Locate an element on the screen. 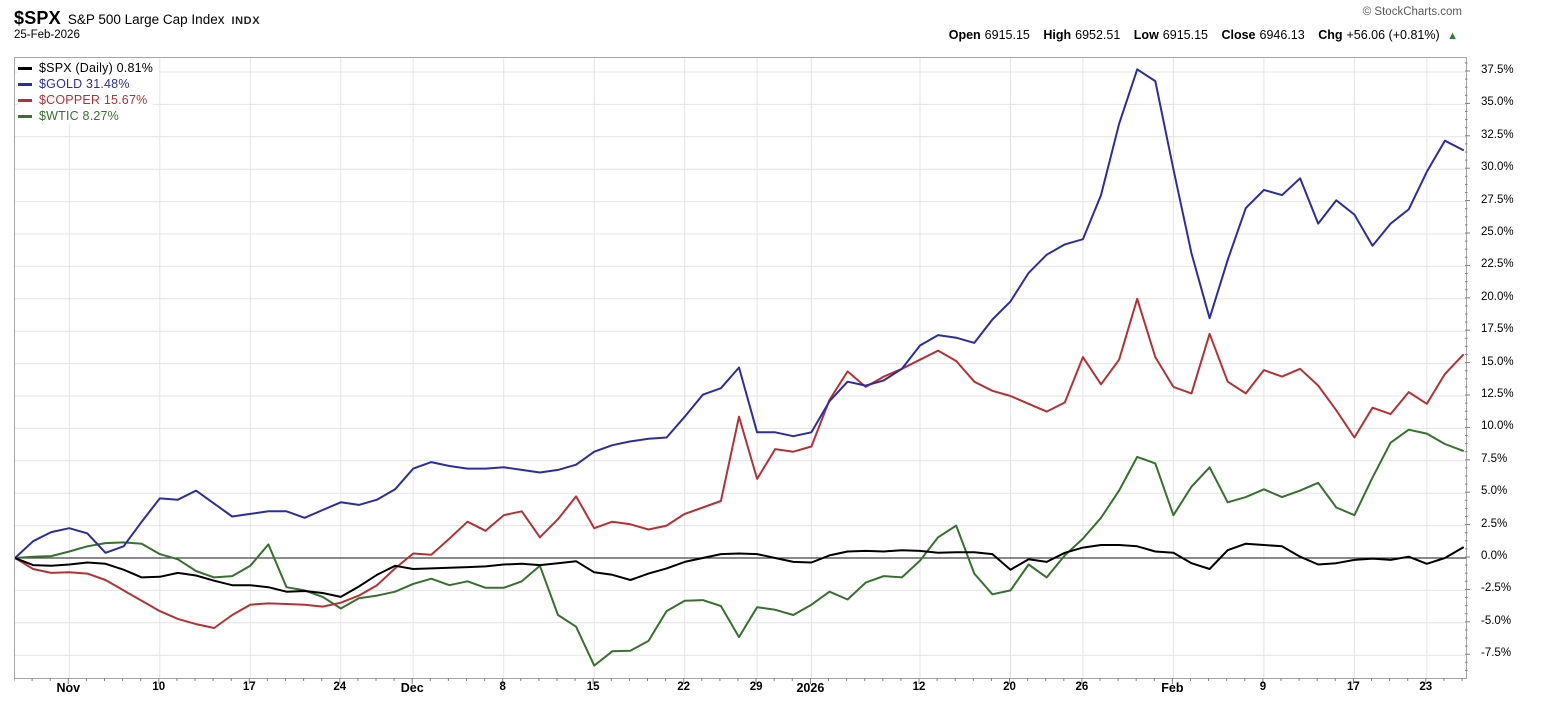  x-axis-label: Feb is located at coordinates (1172, 688).